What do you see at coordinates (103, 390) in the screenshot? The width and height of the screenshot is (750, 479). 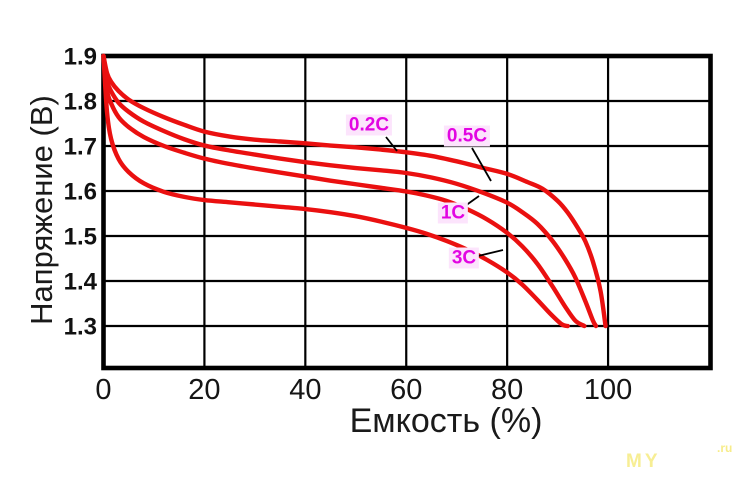 I see `x-tick-label: 0` at bounding box center [103, 390].